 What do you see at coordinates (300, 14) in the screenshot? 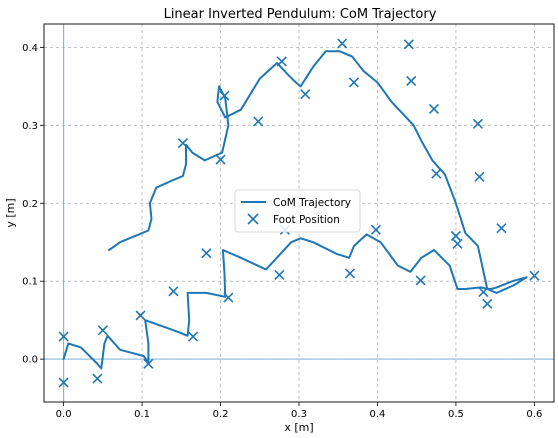
I see `chart-title: Linear Inverted Pendulum: CoM Trajectory` at bounding box center [300, 14].